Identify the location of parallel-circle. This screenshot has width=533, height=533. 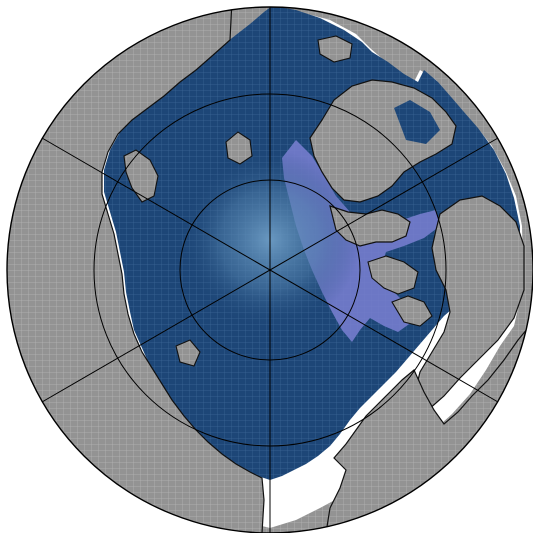
(270, 270).